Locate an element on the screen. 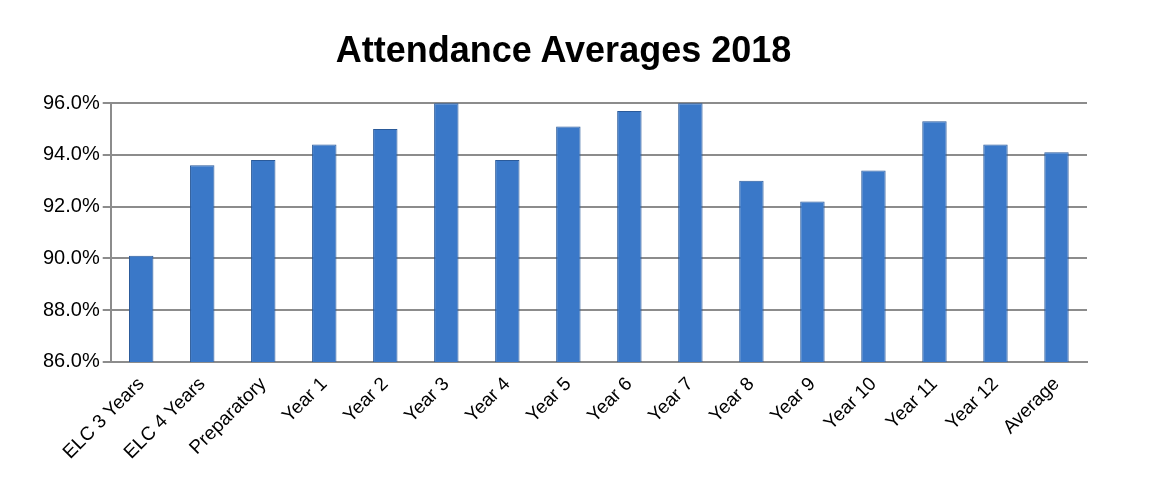  x-tick-label: Year 10 is located at coordinates (849, 403).